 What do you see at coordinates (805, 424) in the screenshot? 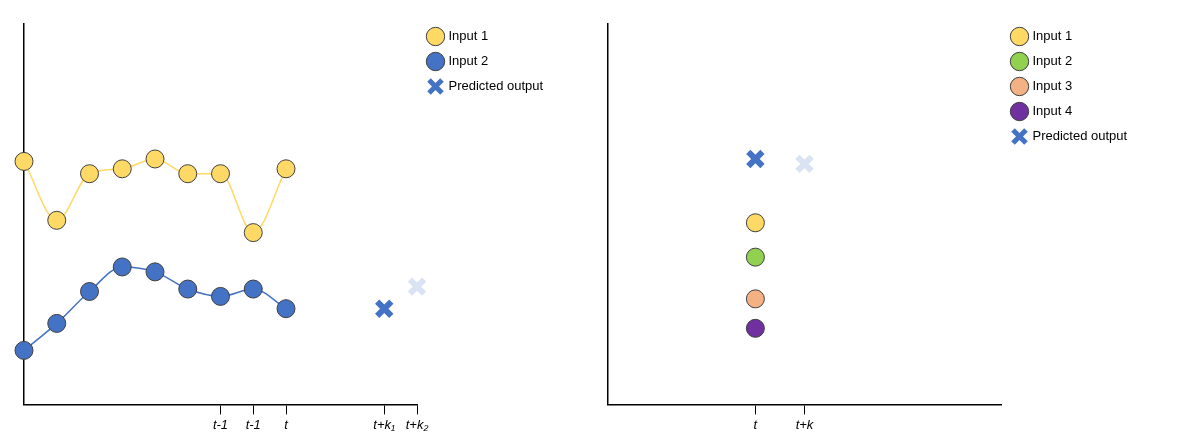
I see `x-tick-label: t+k` at bounding box center [805, 424].